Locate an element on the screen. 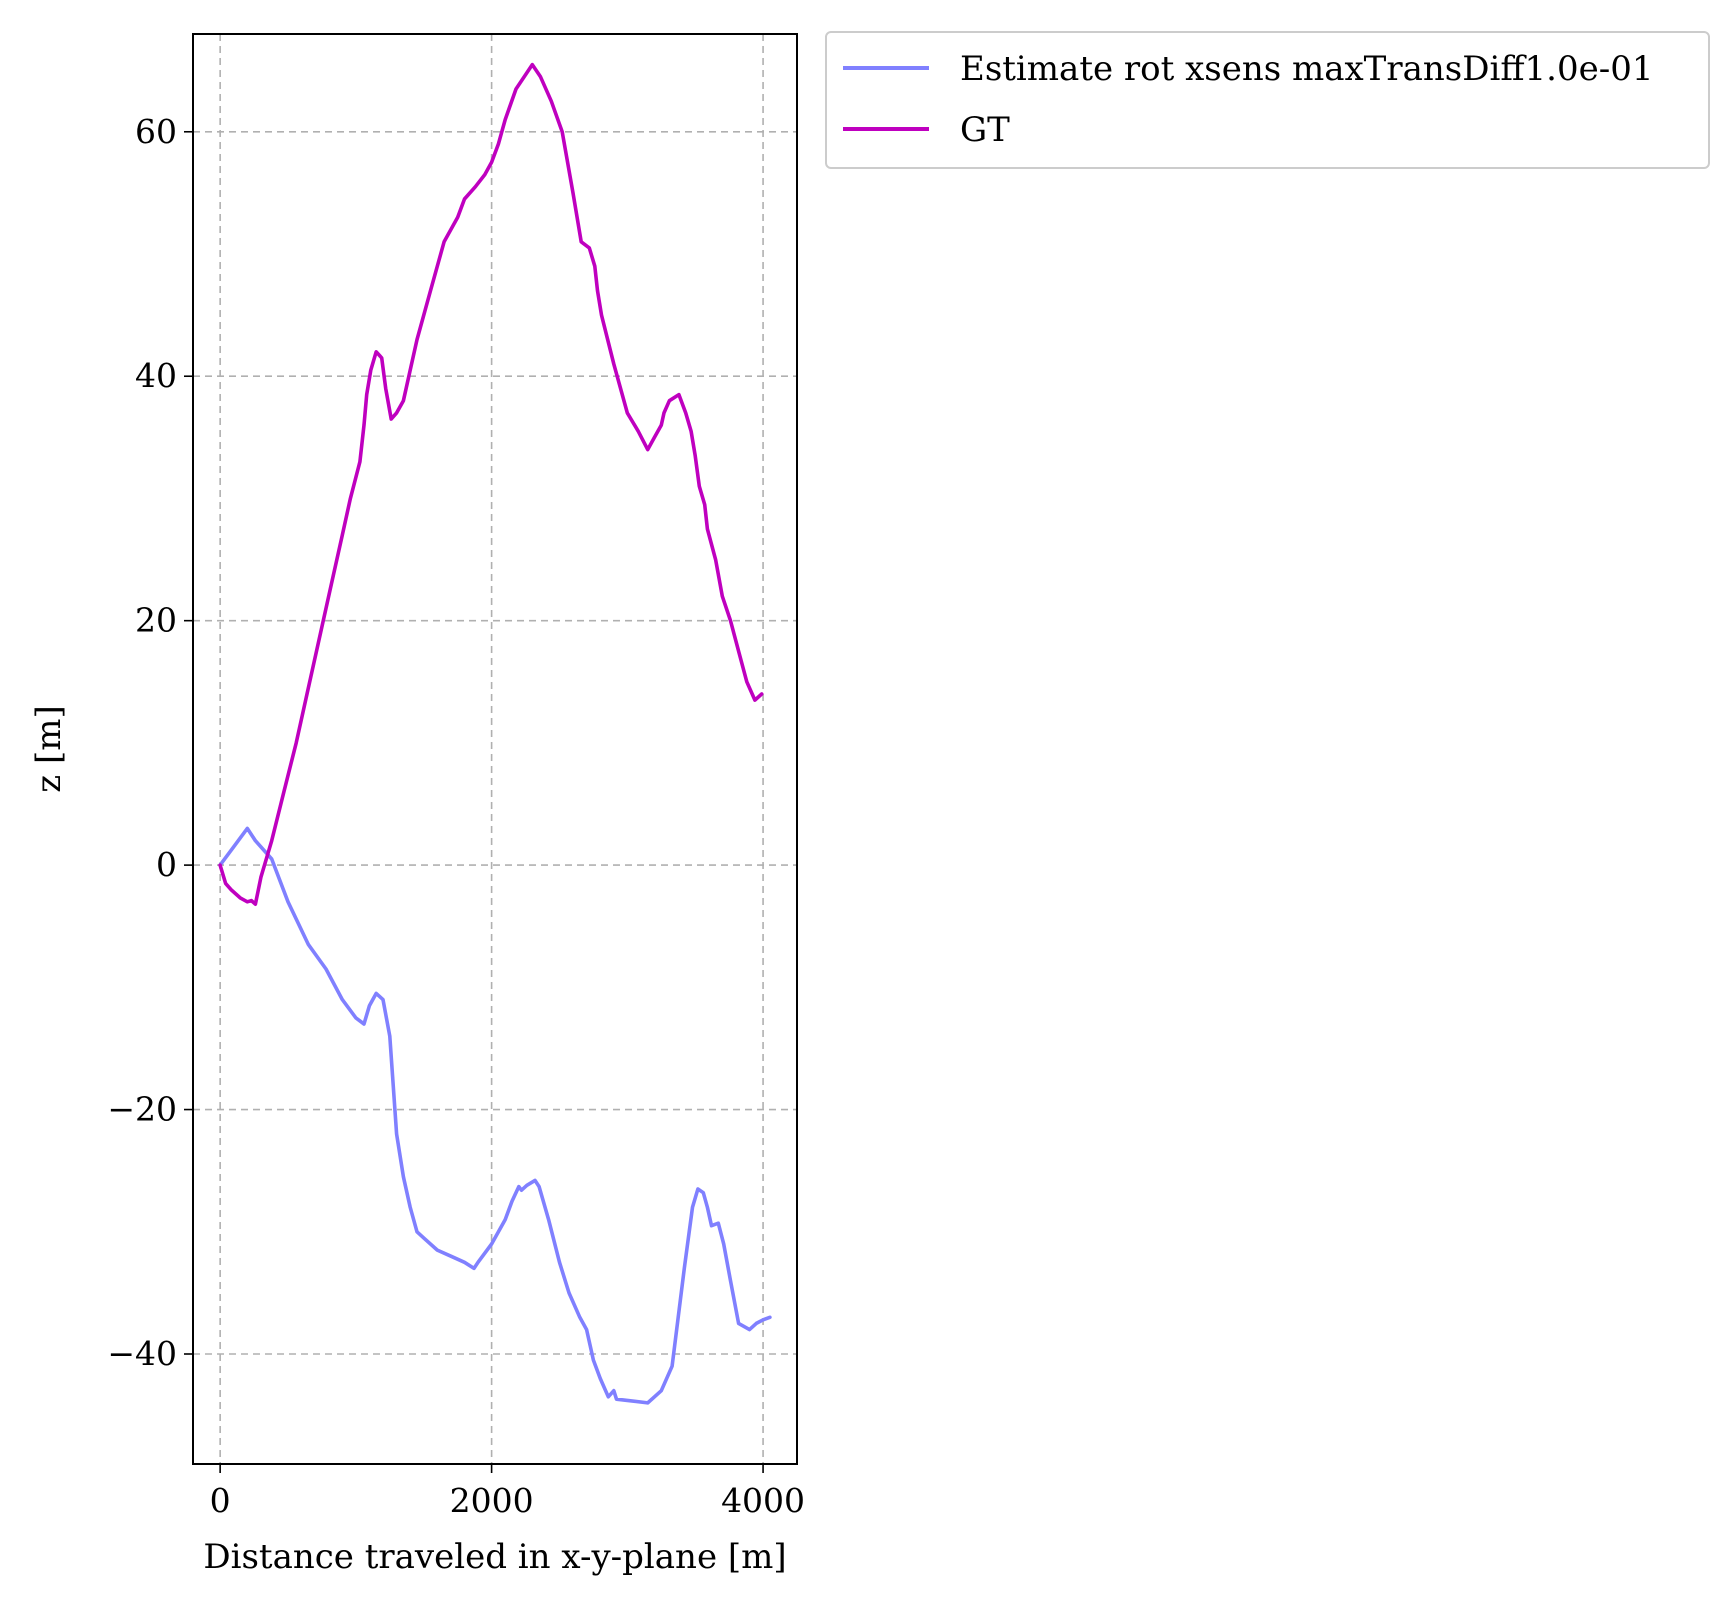  y-tick-label: −20 is located at coordinates (142, 1109).